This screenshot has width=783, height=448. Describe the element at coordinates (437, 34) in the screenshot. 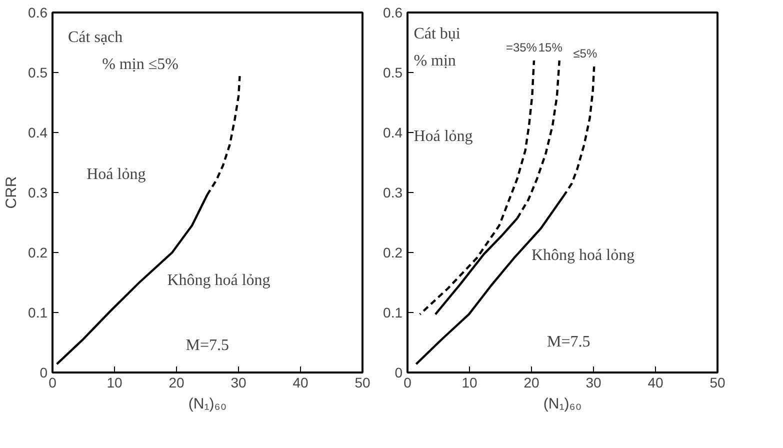

I see `annotation: Cát bụi` at that location.